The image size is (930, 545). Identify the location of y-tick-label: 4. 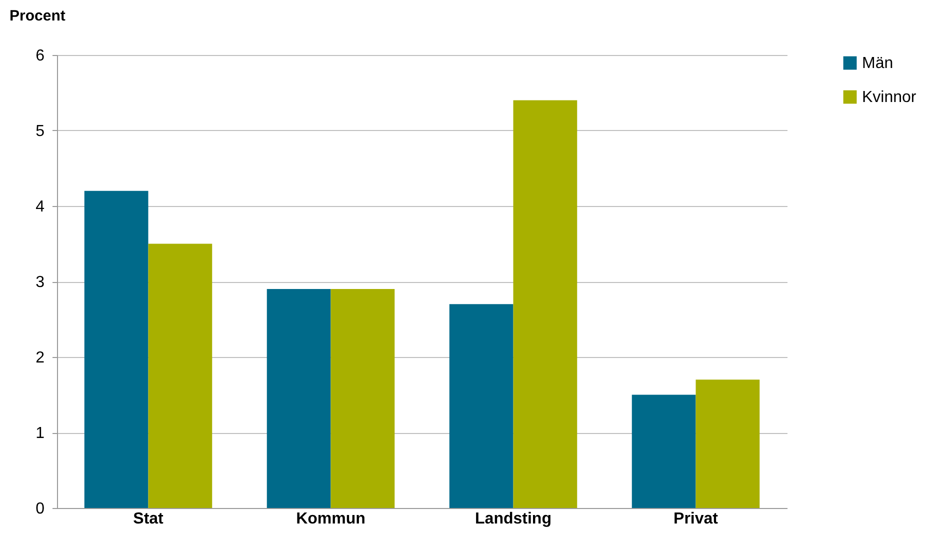
(40, 207).